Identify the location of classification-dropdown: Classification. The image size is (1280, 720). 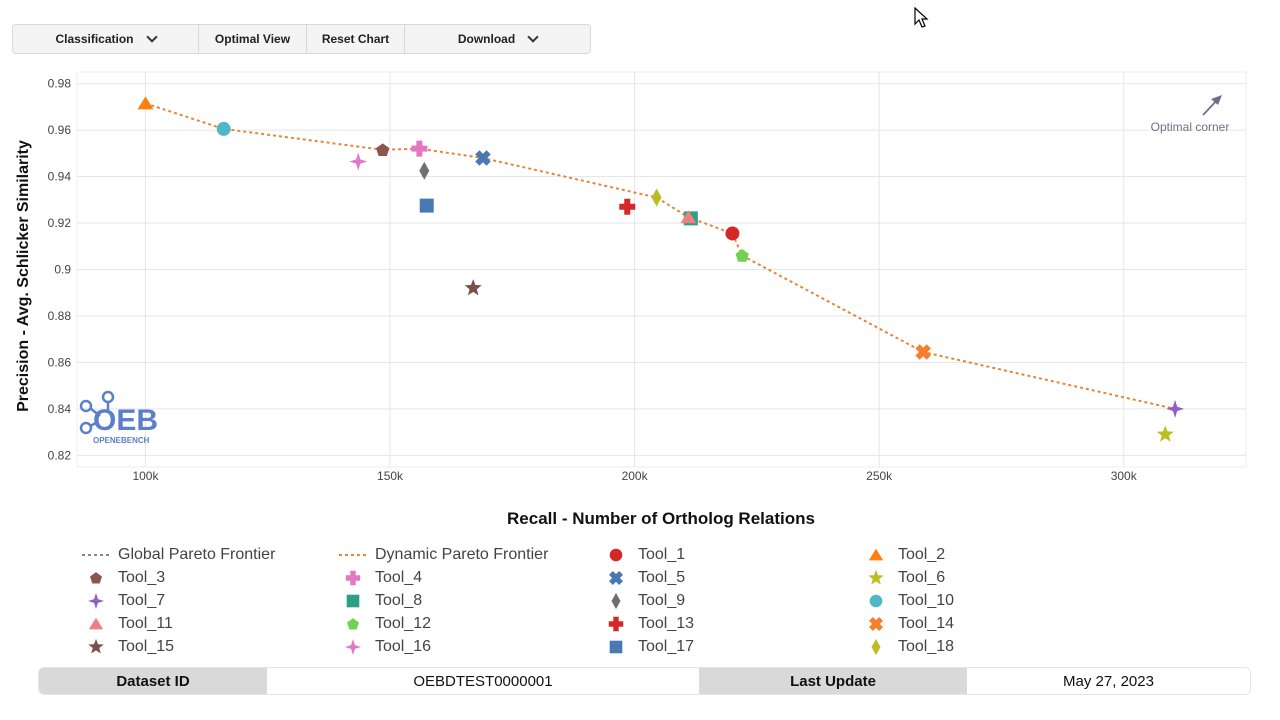
(106, 39).